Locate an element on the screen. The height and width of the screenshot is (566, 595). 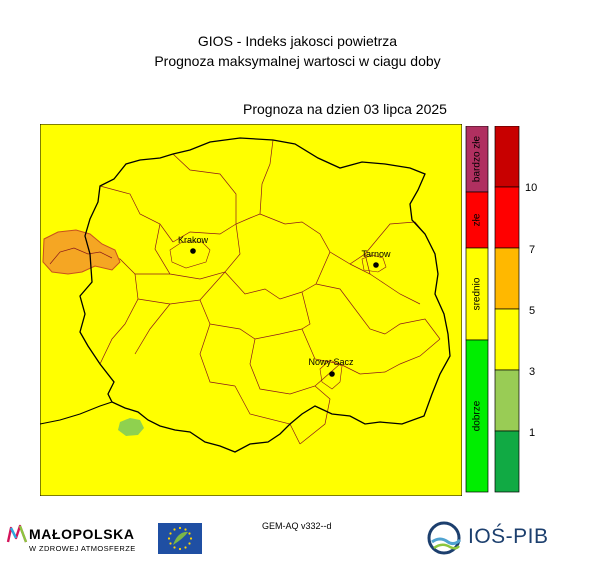
eu-flag-icon is located at coordinates (180, 538).